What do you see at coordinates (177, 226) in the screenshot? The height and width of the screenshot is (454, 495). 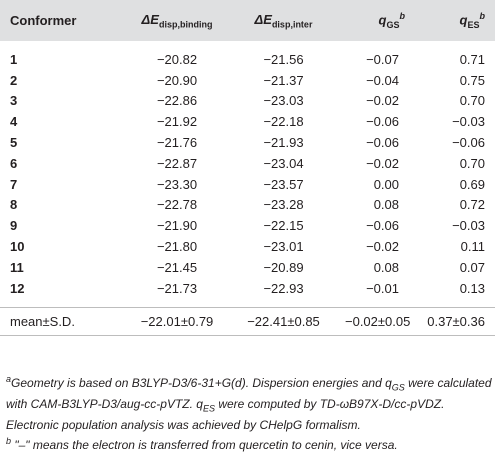 I see `cell-binding: −21.90` at bounding box center [177, 226].